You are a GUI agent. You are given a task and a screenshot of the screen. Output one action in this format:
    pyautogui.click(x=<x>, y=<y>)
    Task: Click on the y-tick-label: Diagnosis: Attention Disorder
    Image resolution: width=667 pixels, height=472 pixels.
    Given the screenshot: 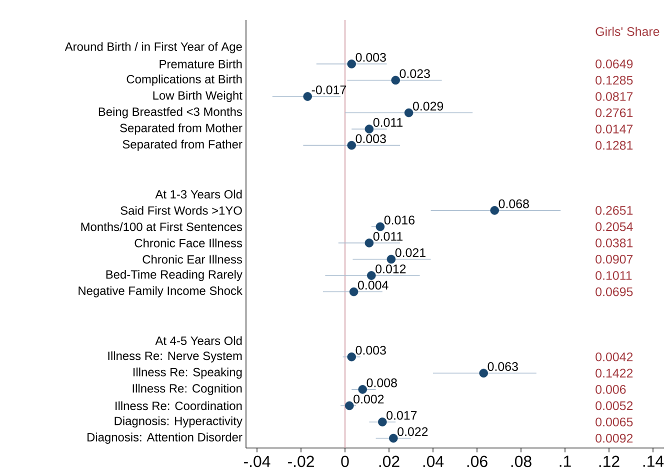 What is the action you would take?
    pyautogui.click(x=165, y=438)
    